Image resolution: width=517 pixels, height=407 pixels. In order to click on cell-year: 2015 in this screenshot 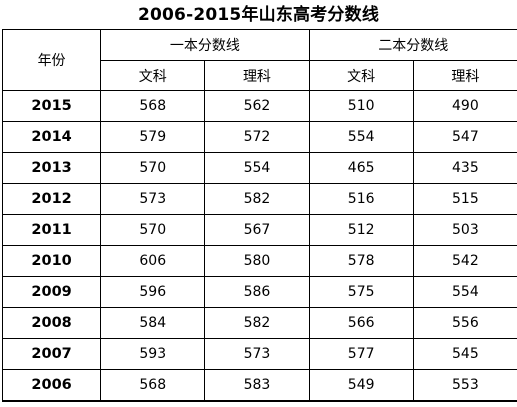, I will do `click(51, 106)`.